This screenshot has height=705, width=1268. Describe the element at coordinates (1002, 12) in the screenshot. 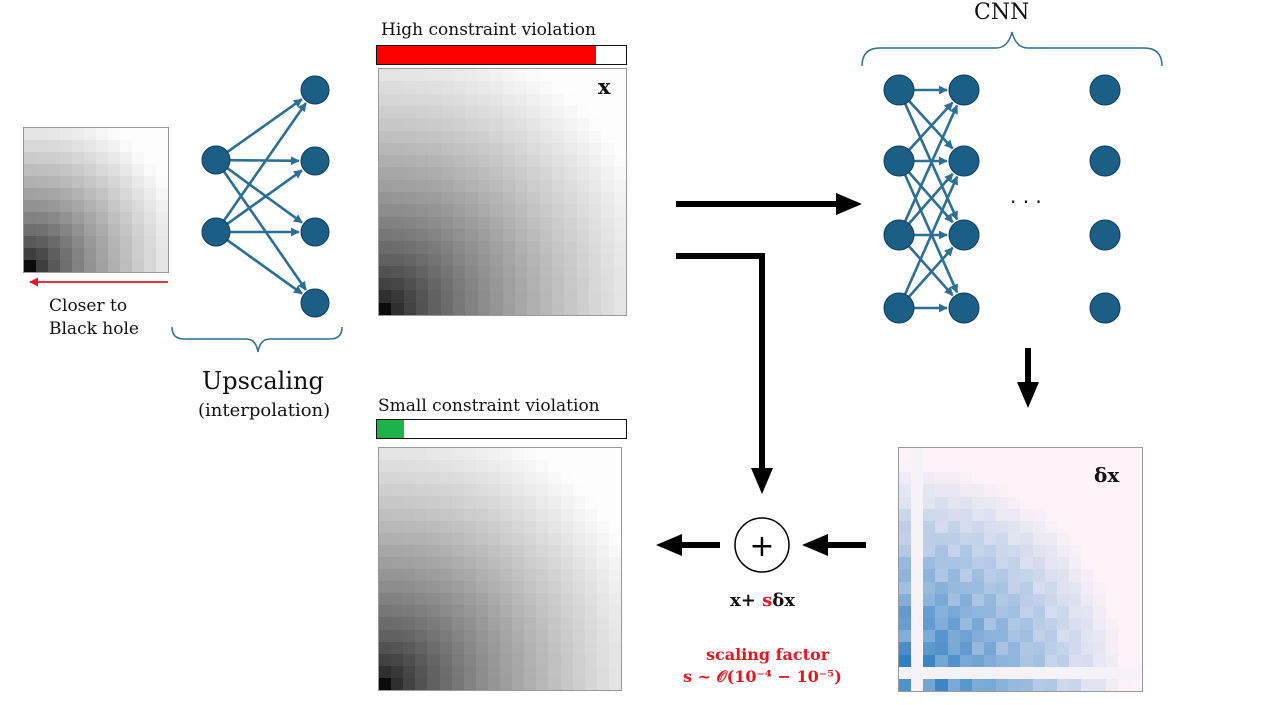

I see `cnn-title: CNN` at that location.